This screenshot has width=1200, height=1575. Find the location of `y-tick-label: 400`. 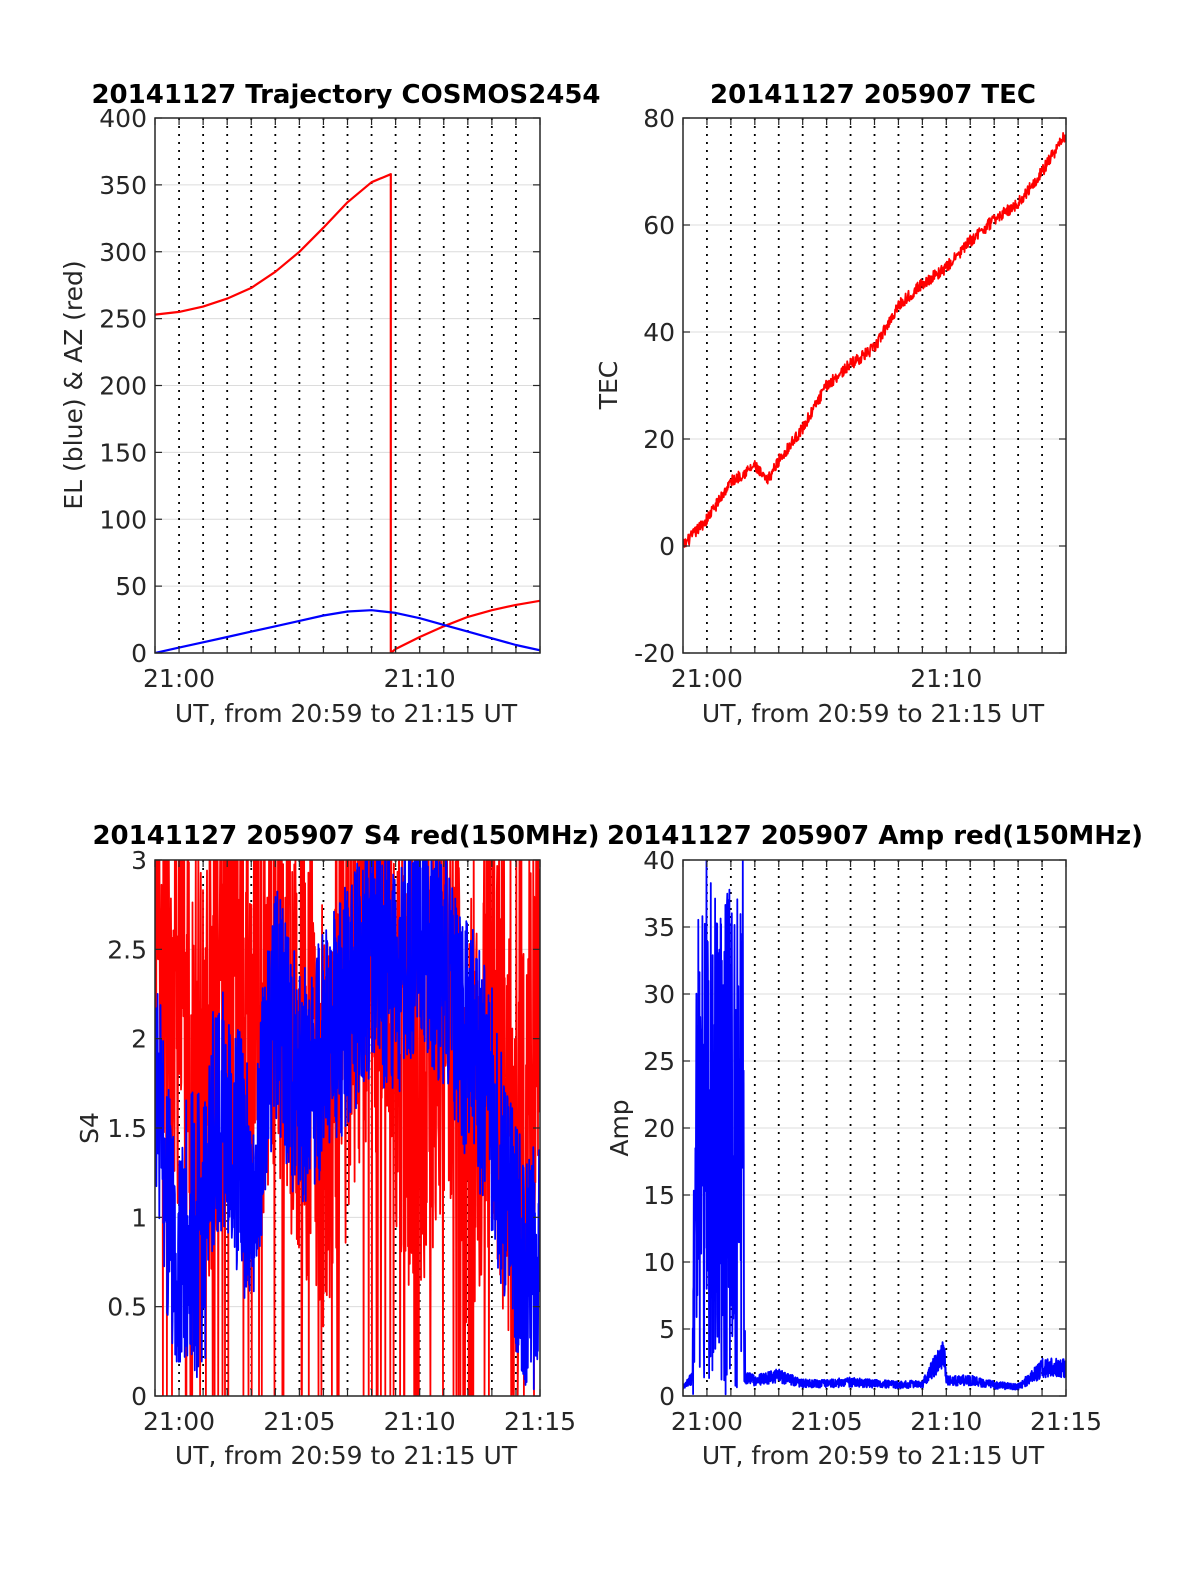

y-tick-label: 400 is located at coordinates (123, 118).